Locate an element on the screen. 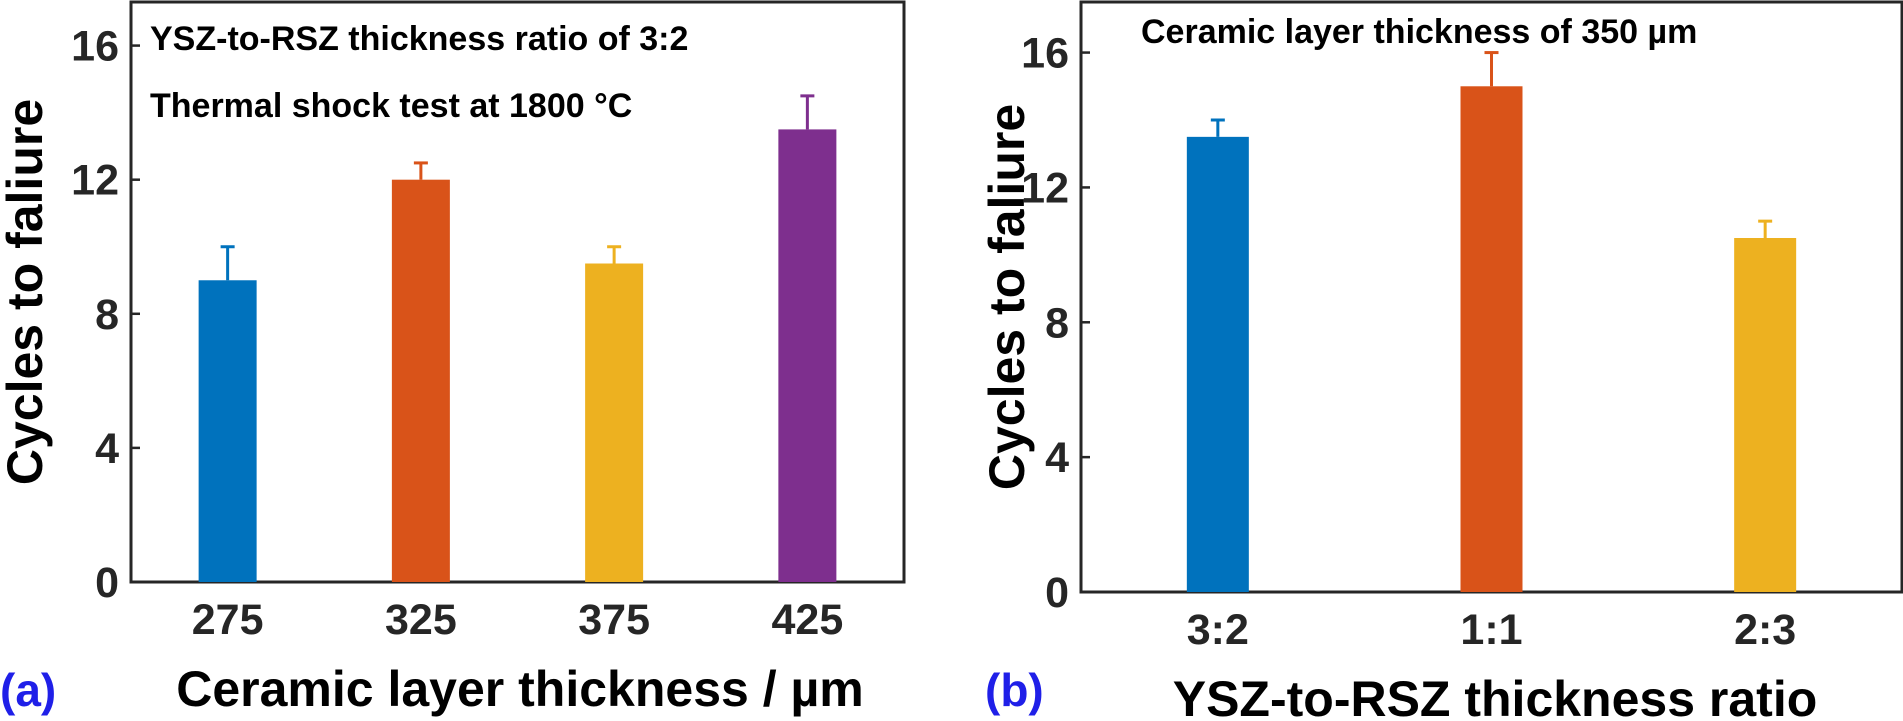 The image size is (1903, 721). y-tick-label-b-2: 8 is located at coordinates (1057, 323).